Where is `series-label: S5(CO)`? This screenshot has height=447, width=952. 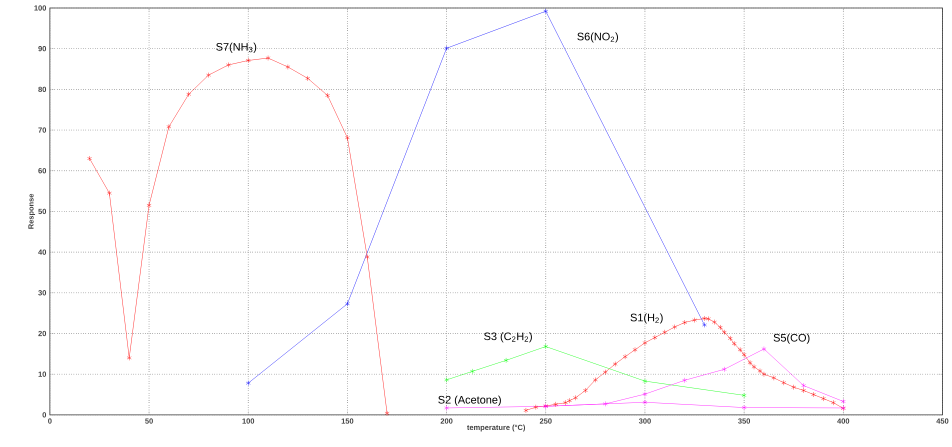 series-label: S5(CO) is located at coordinates (792, 339).